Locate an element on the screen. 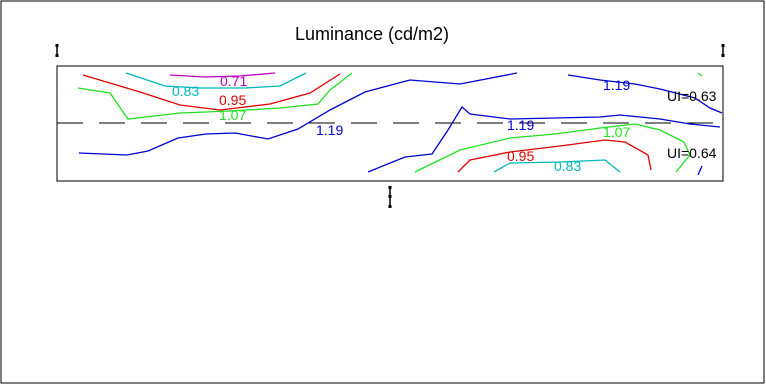 The height and width of the screenshot is (385, 766). contour-label-1.07-lower: 1.07 is located at coordinates (616, 132).